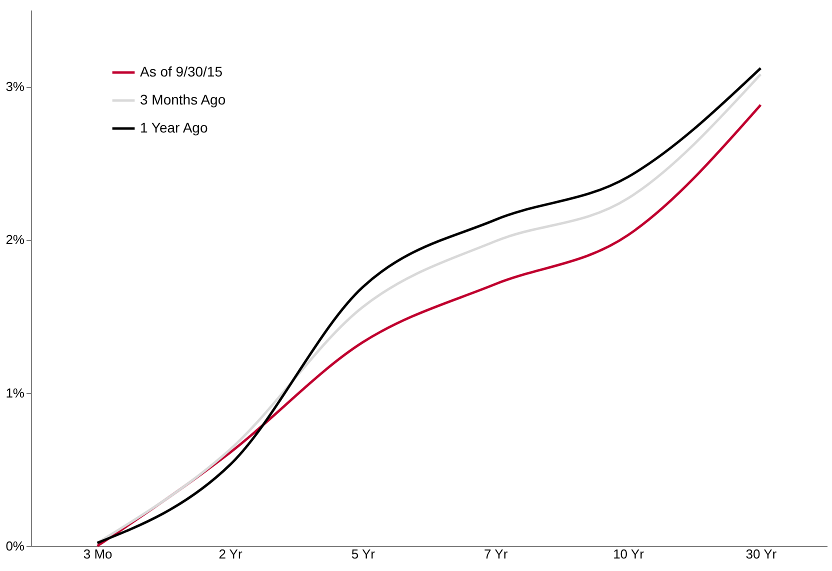  Describe the element at coordinates (496, 554) in the screenshot. I see `x-tick-label: 7 Yr` at that location.